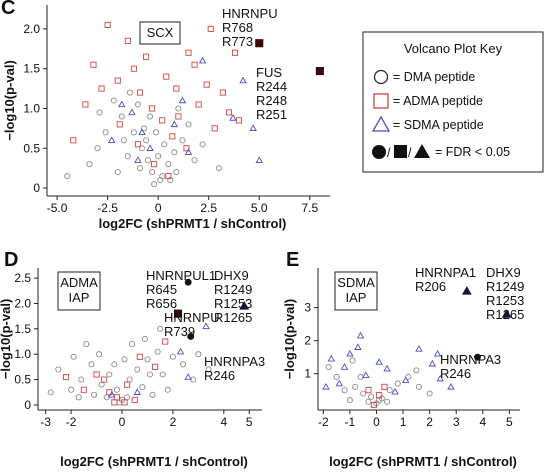 This screenshot has width=554, height=476. What do you see at coordinates (470, 359) in the screenshot?
I see `annotation-label: HNRNPA3` at bounding box center [470, 359].